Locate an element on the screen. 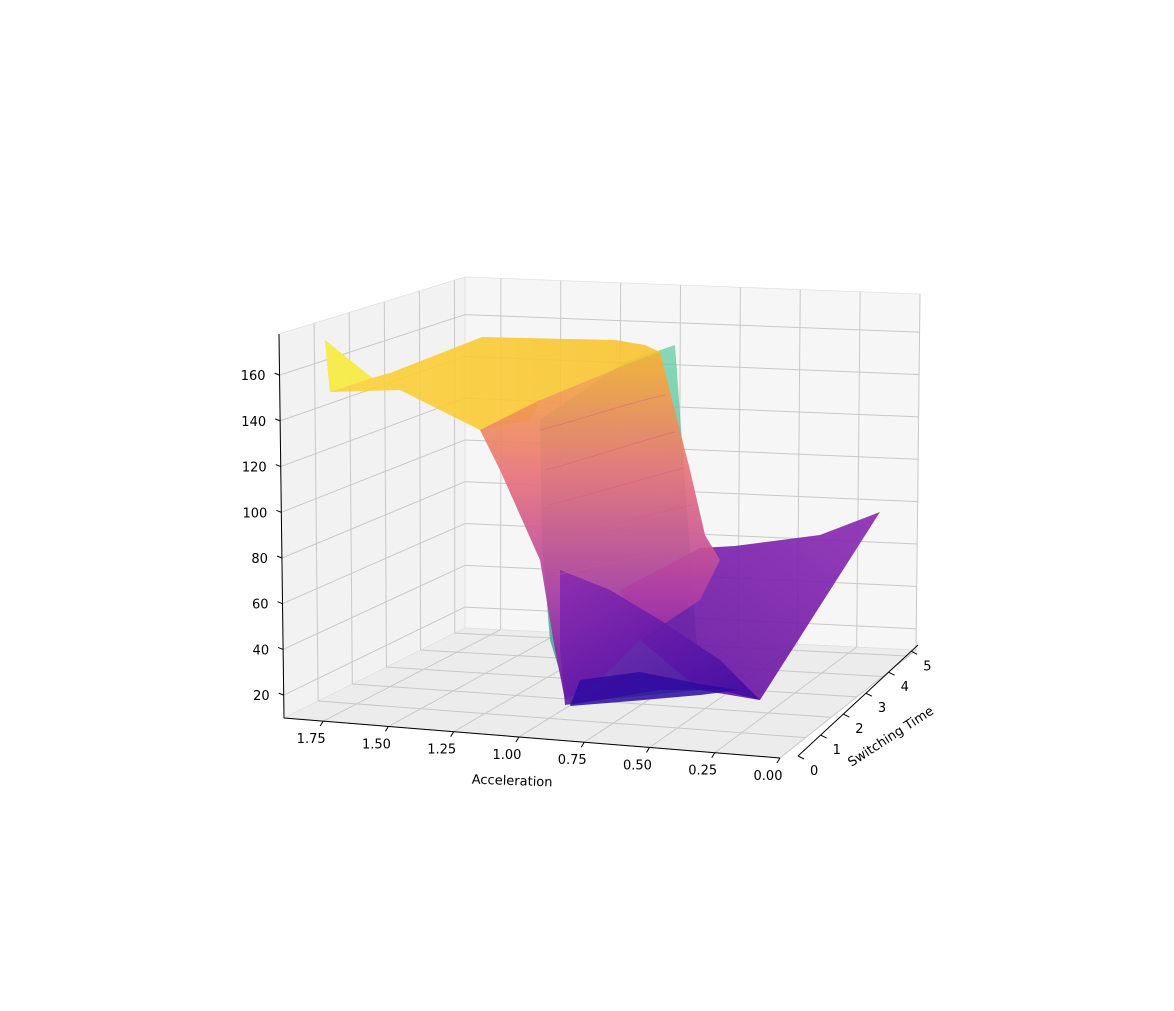 Image resolution: width=1174 pixels, height=1011 pixels. z-tick-label: 80 is located at coordinates (259, 559).